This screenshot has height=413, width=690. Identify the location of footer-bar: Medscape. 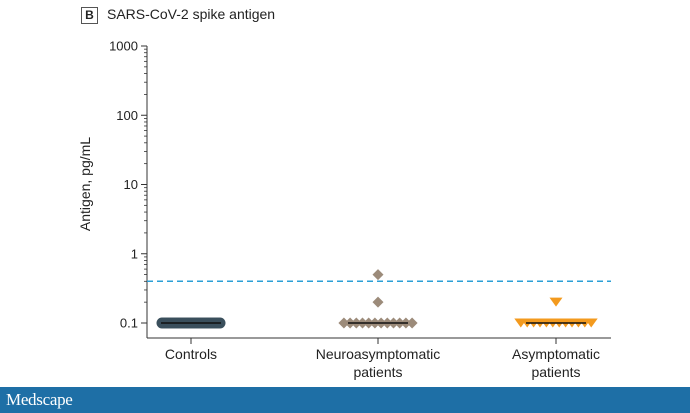
(345, 400).